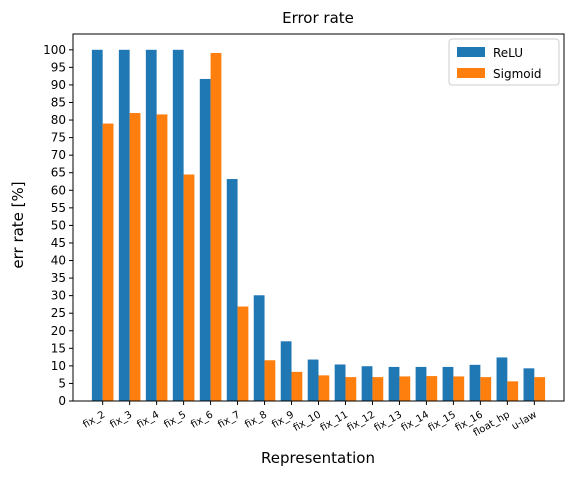 The width and height of the screenshot is (579, 477). I want to click on legend-label-relu: ReLU, so click(508, 53).